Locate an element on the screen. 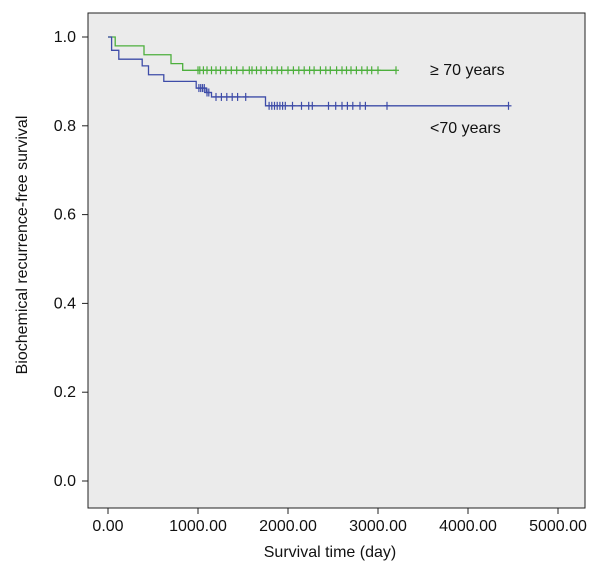 The image size is (604, 566). x-tick-label: 2000.00 is located at coordinates (288, 526).